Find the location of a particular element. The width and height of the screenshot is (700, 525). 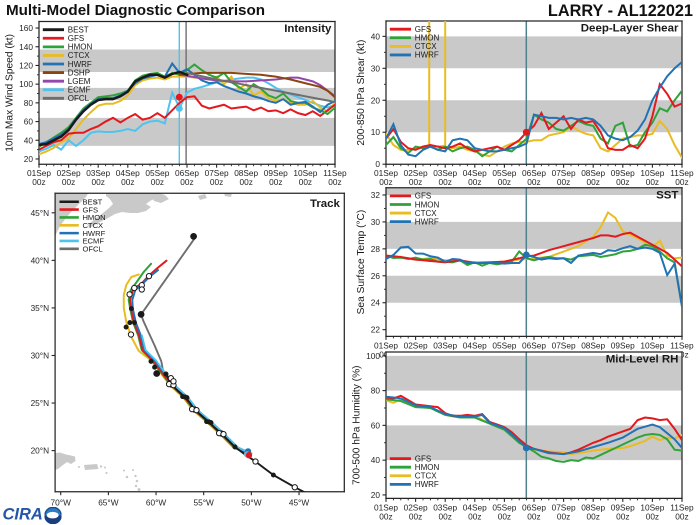

svg-text: LGEM is located at coordinates (79, 81).